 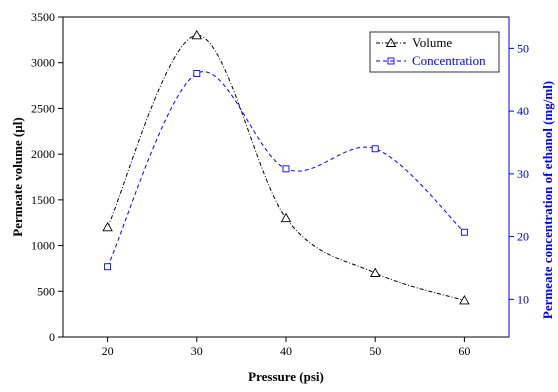 What do you see at coordinates (391, 42) in the screenshot?
I see `legend-volume-marker` at bounding box center [391, 42].